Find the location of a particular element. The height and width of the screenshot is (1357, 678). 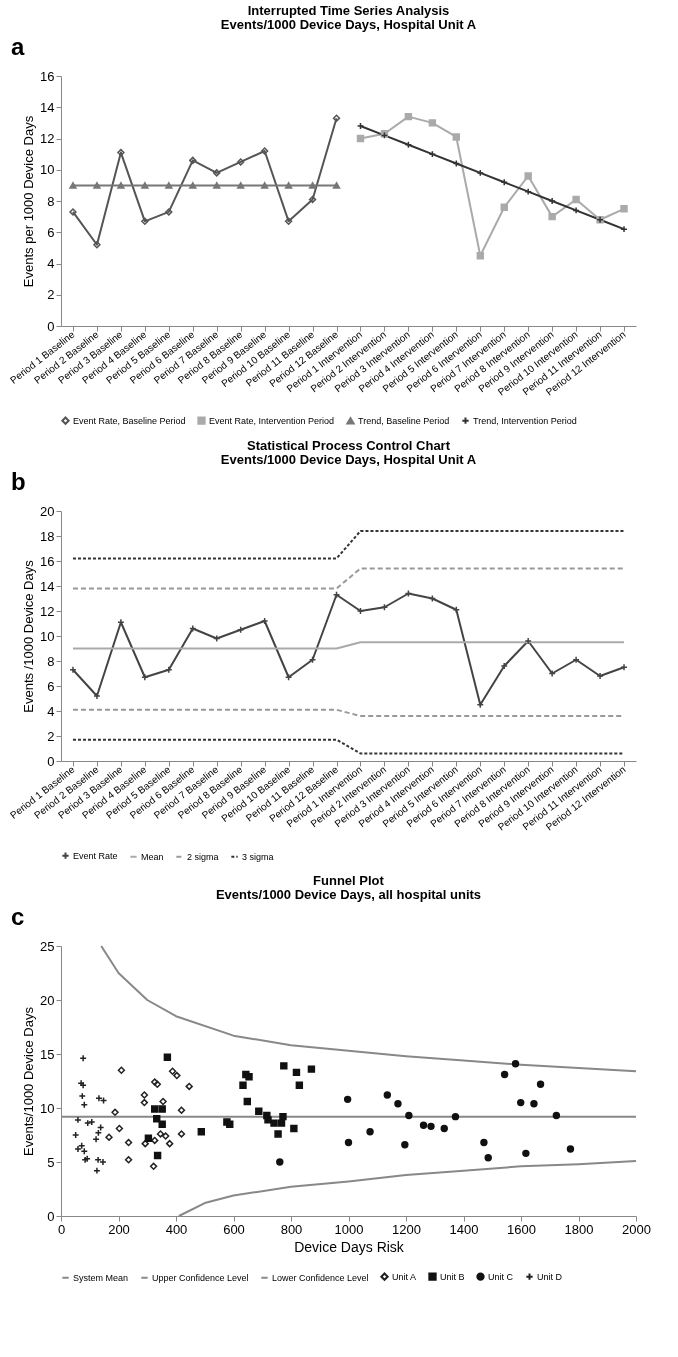

legend-label: Event Rate is located at coordinates (95, 855).